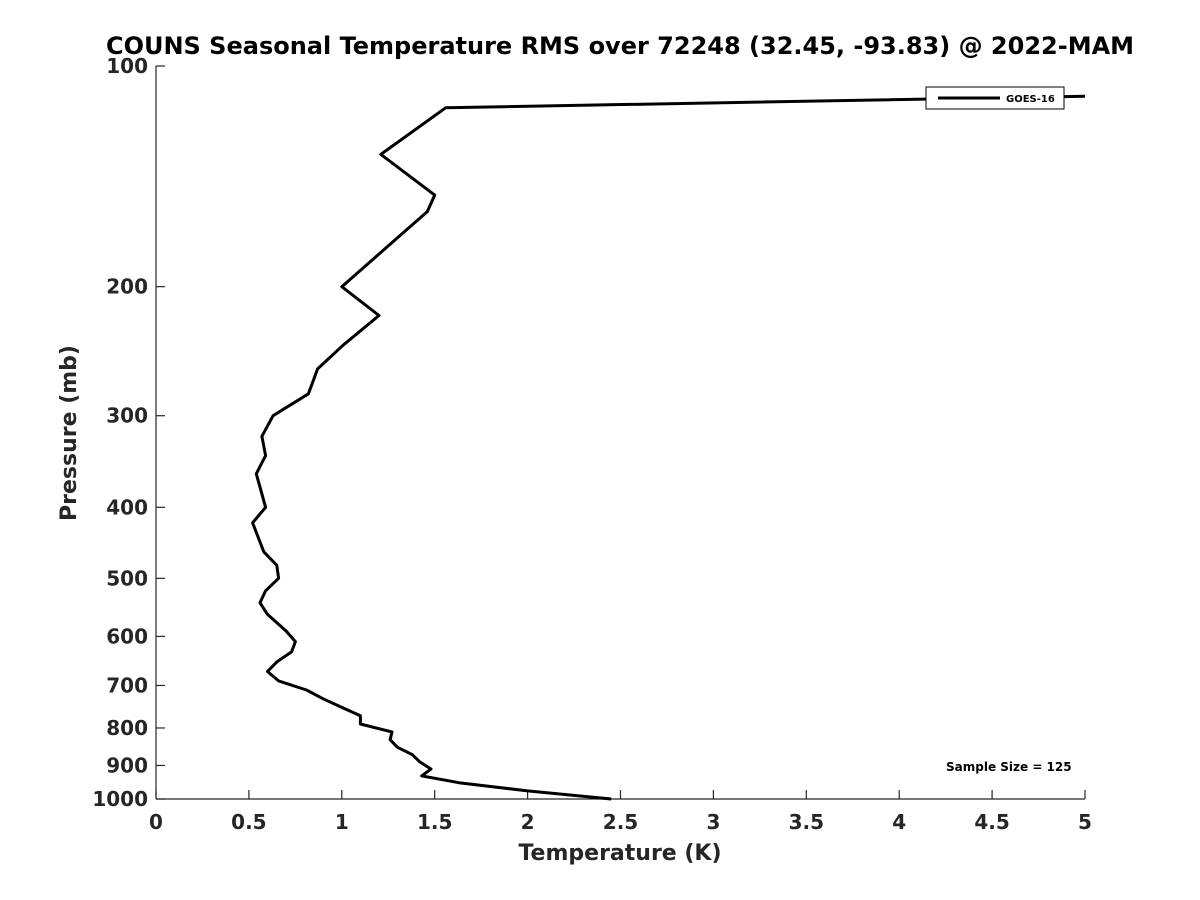 The image size is (1200, 900). I want to click on y-tick-label: 1000, so click(120, 799).